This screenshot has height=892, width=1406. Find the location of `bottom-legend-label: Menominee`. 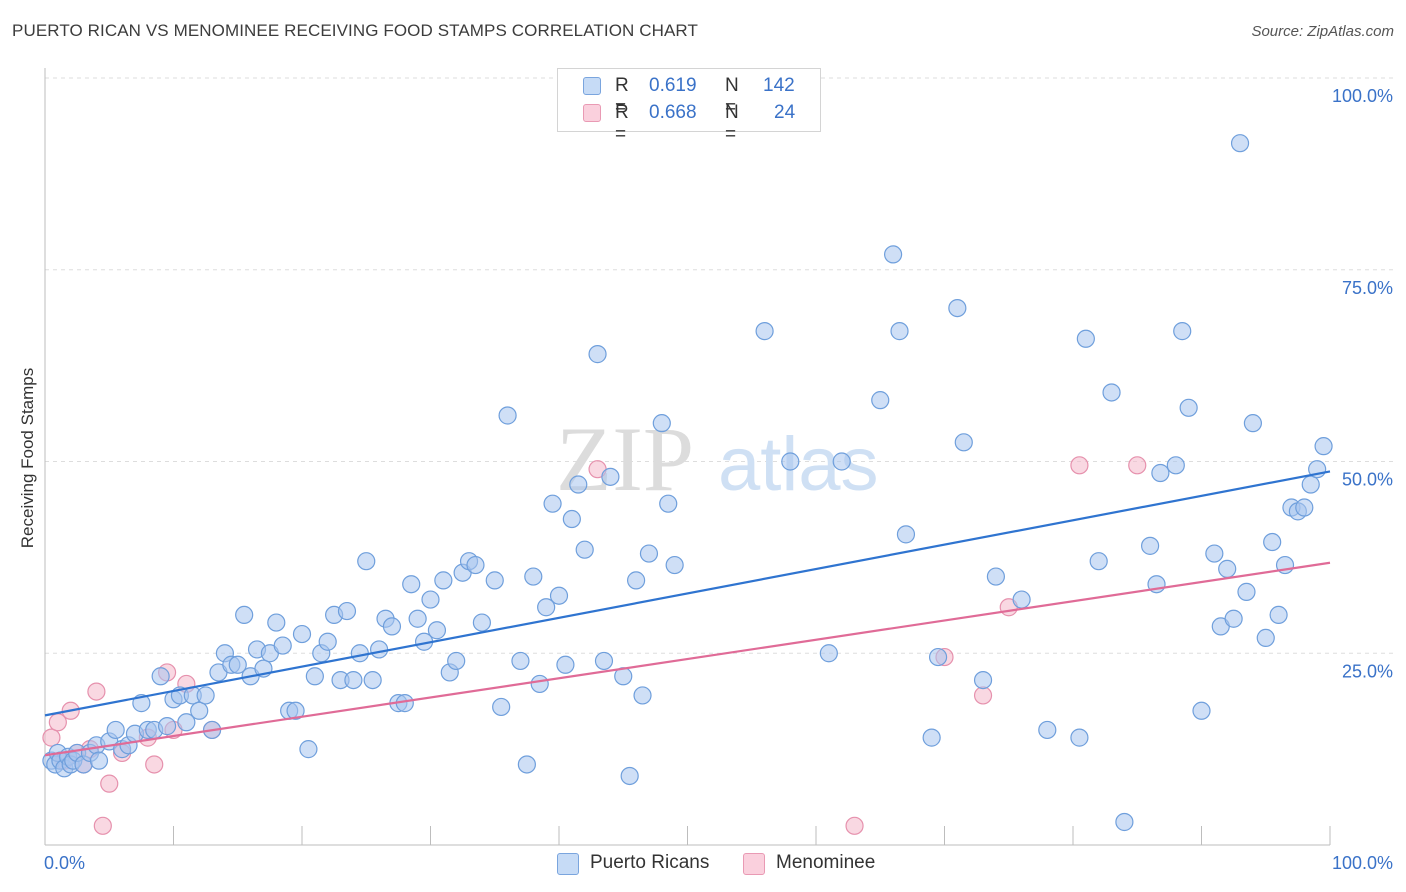

bottom-legend-label: Menominee is located at coordinates (826, 862).